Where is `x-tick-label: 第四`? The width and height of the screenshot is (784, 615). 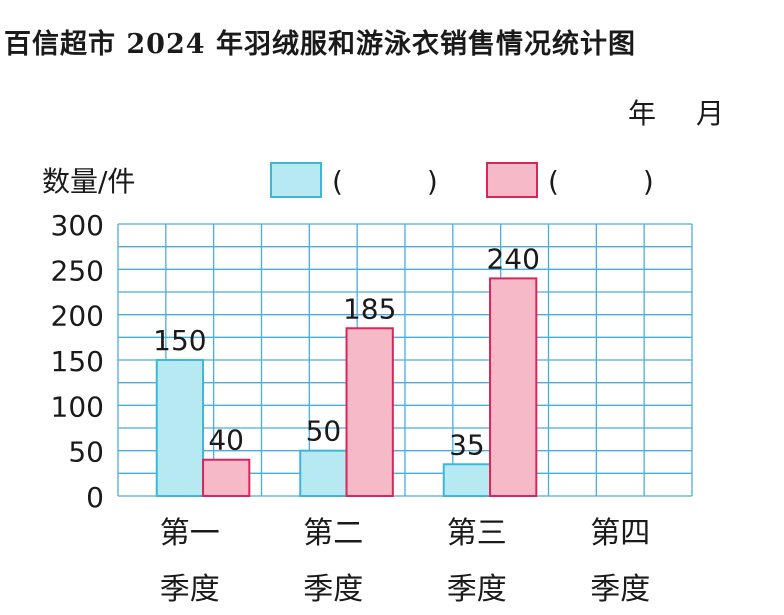
x-tick-label: 第四 is located at coordinates (620, 533).